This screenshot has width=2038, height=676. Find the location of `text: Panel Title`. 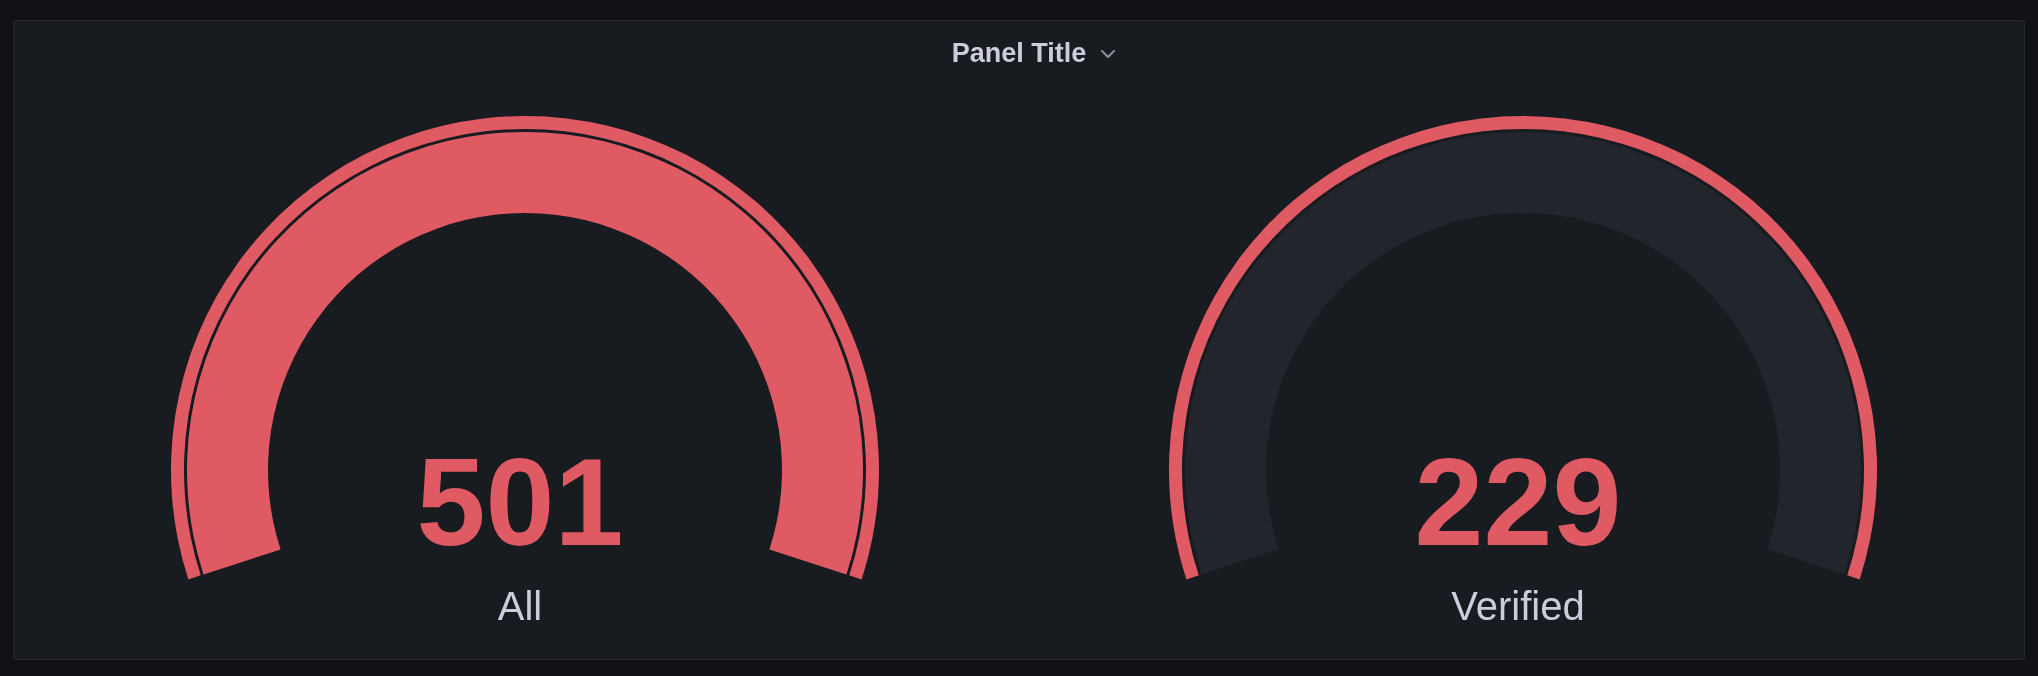

text: Panel Title is located at coordinates (1019, 53).